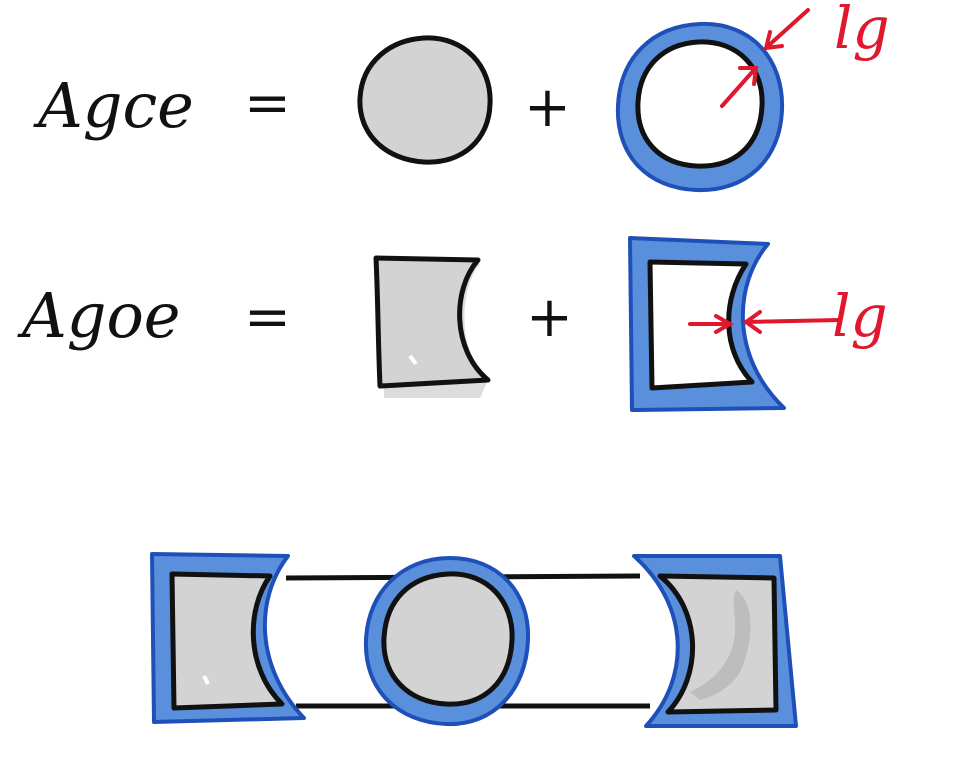  What do you see at coordinates (724, 324) in the screenshot?
I see `left-arrow-head` at bounding box center [724, 324].